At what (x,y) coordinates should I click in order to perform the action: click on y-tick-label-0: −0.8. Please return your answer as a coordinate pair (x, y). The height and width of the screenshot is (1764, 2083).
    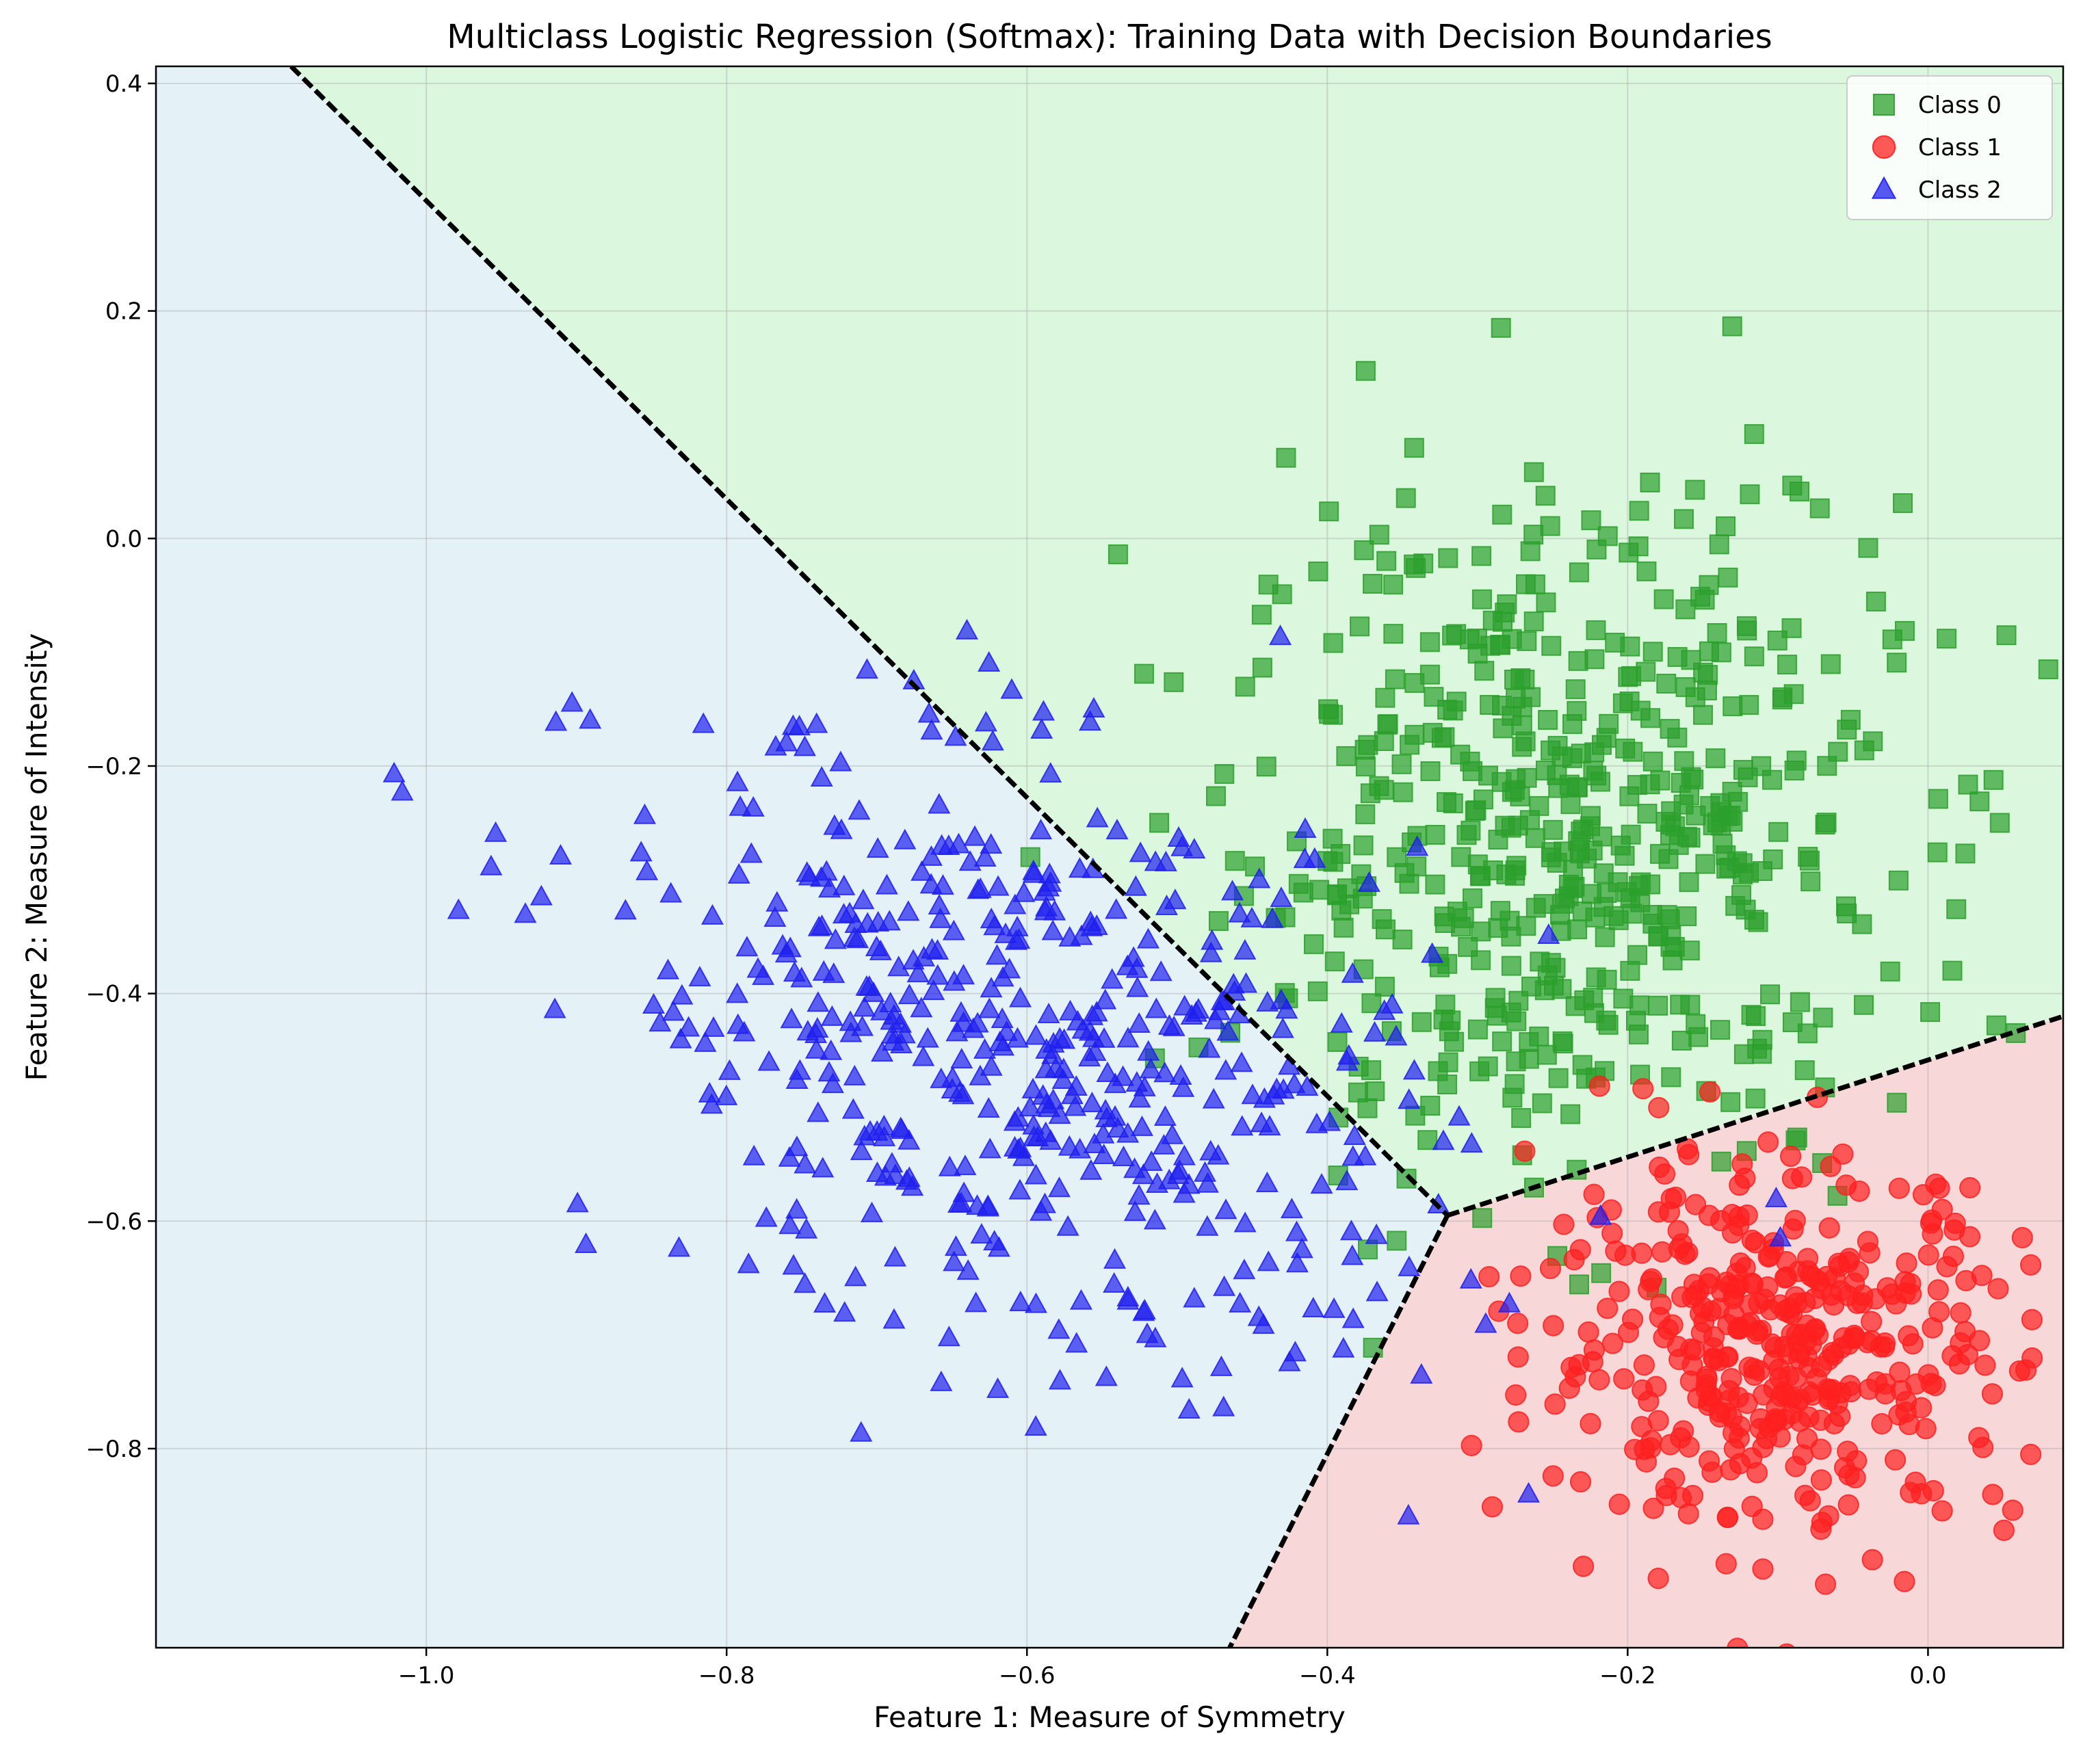
    Looking at the image, I should click on (114, 1449).